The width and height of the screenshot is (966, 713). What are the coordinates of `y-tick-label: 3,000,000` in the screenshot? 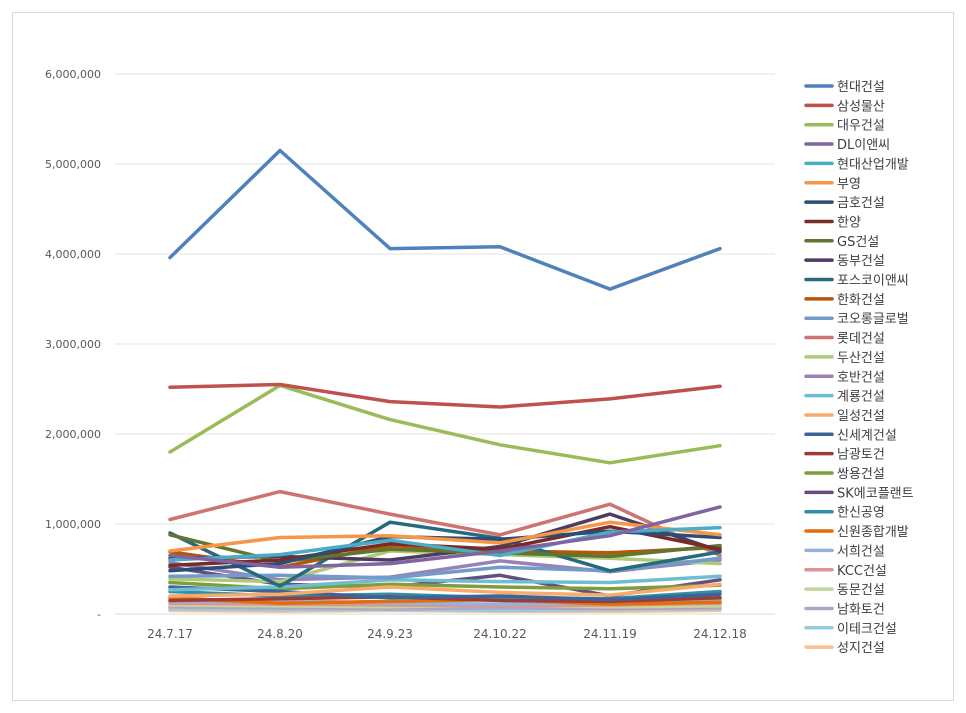 It's located at (73, 344).